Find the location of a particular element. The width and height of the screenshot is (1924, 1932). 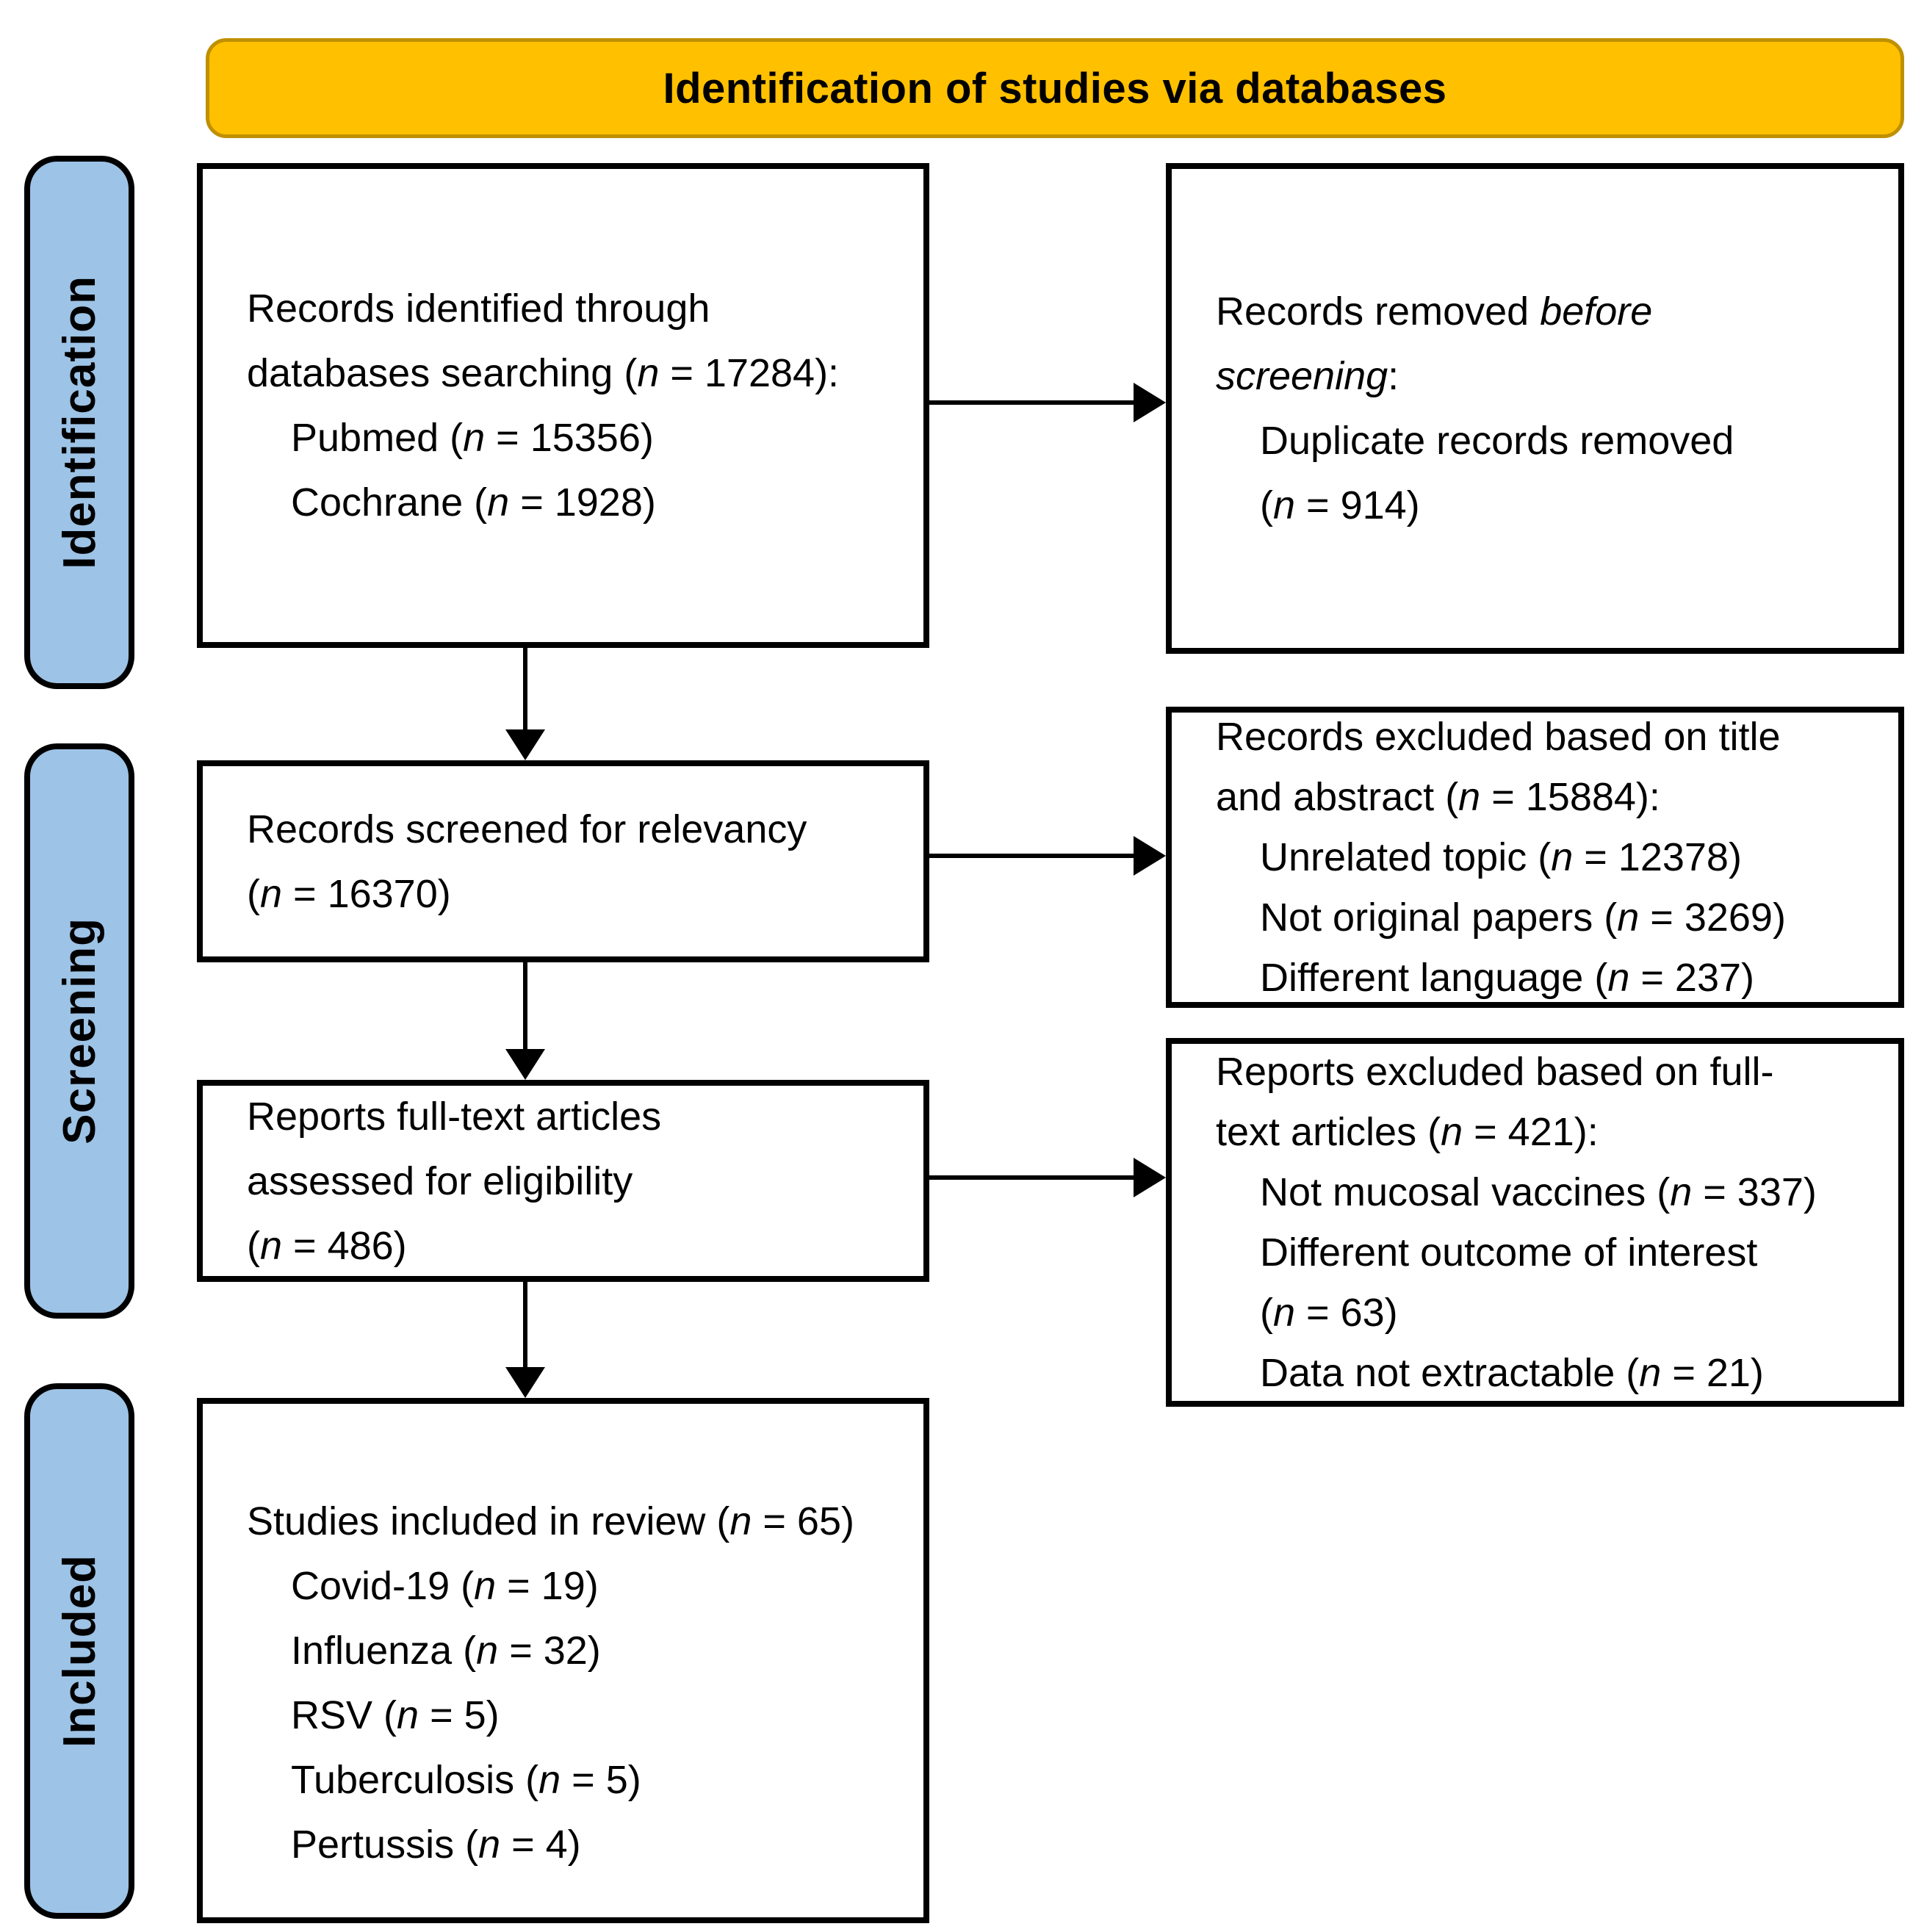

box-line: Pertussis (n = 4) is located at coordinates (436, 1844).